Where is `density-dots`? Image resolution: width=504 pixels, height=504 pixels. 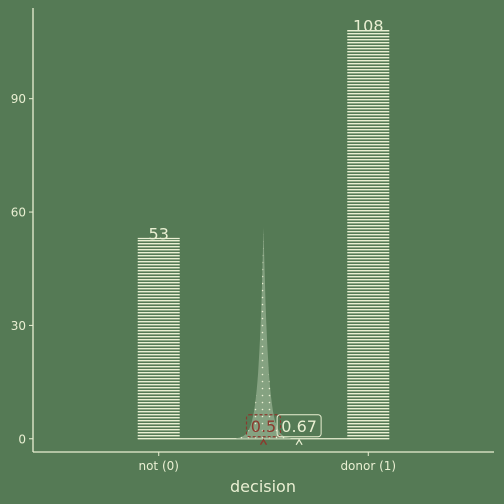 density-dots is located at coordinates (263, 333).